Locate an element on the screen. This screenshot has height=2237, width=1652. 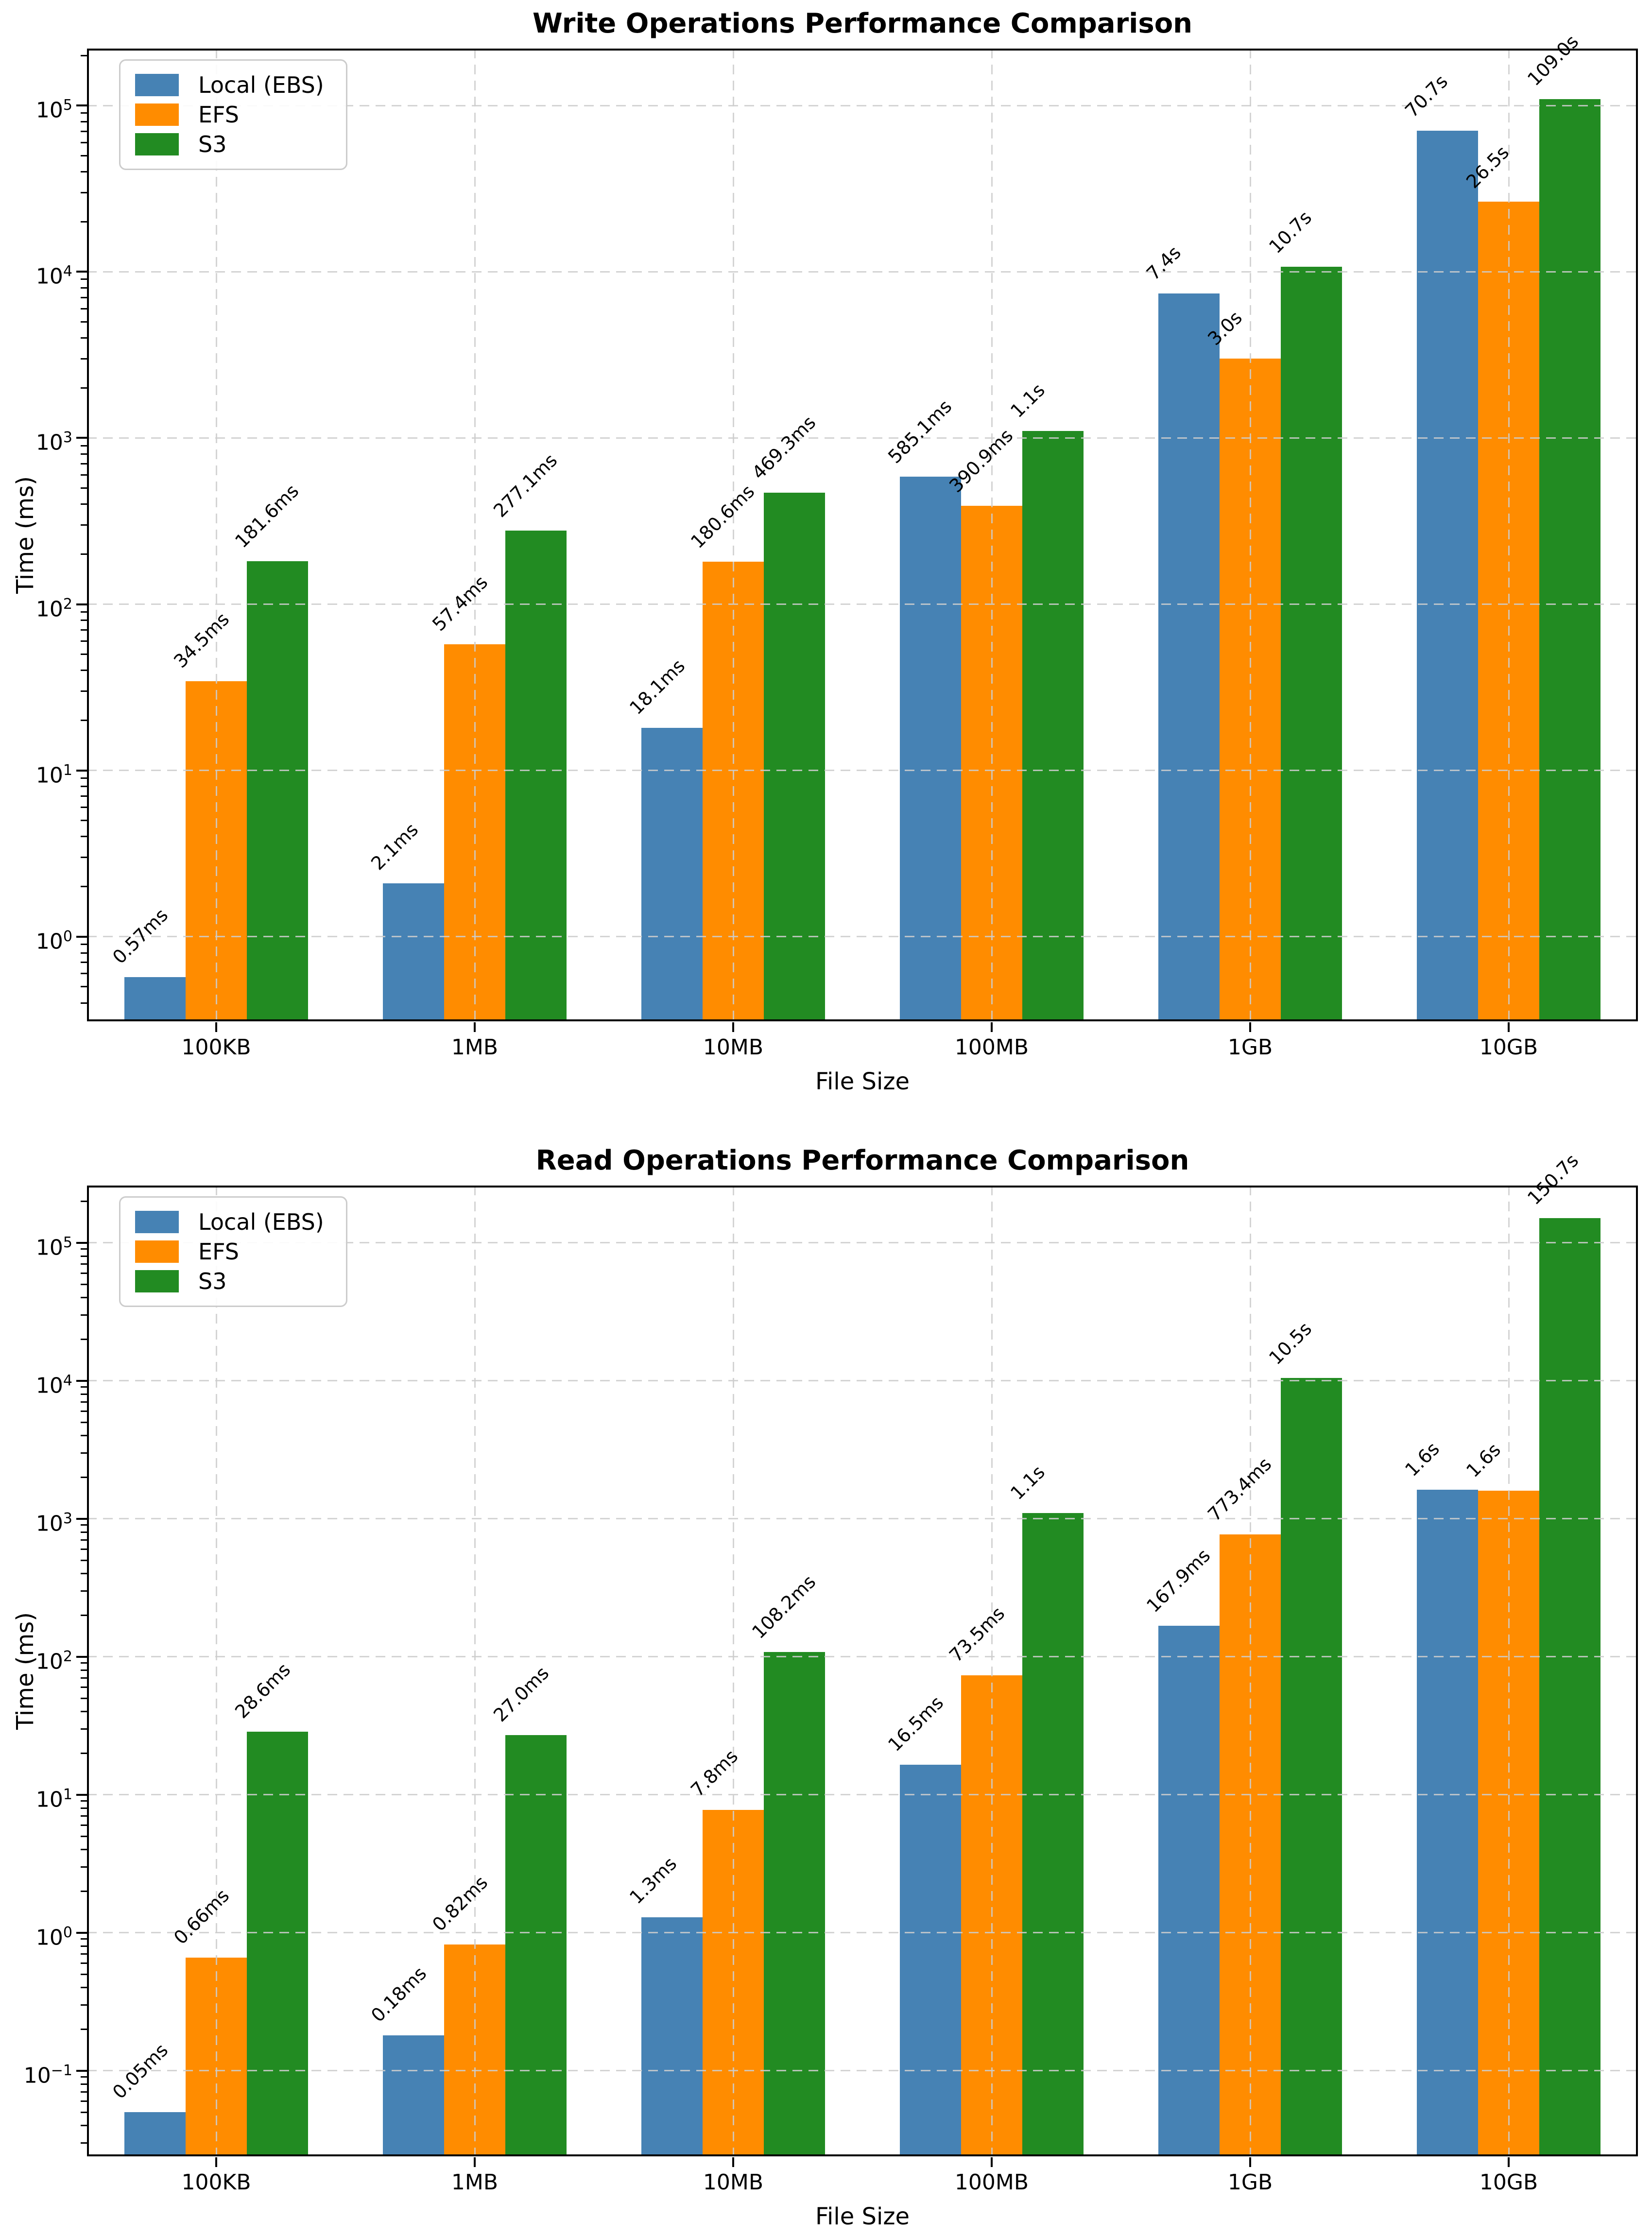
bar-S3-10MB is located at coordinates (795, 757).